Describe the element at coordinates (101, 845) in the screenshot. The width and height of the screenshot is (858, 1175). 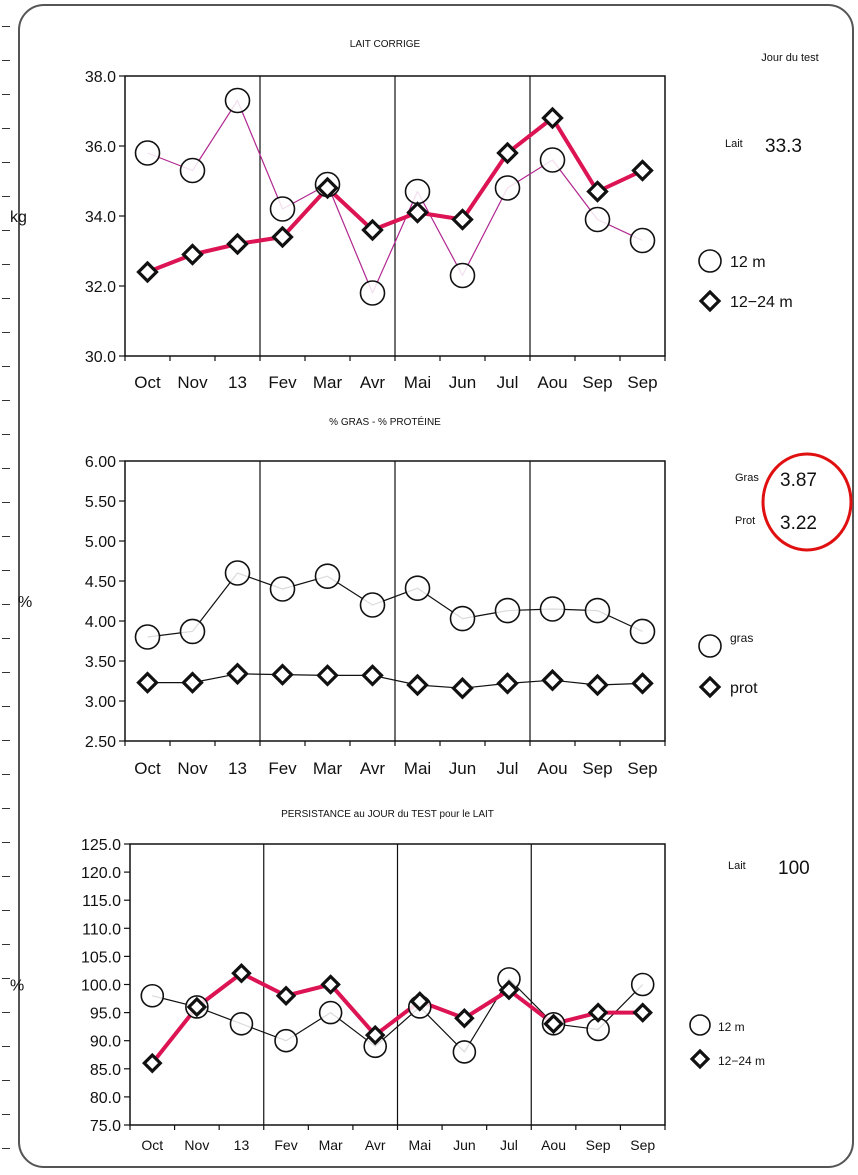
I see `y-tick-label: 125.0` at that location.